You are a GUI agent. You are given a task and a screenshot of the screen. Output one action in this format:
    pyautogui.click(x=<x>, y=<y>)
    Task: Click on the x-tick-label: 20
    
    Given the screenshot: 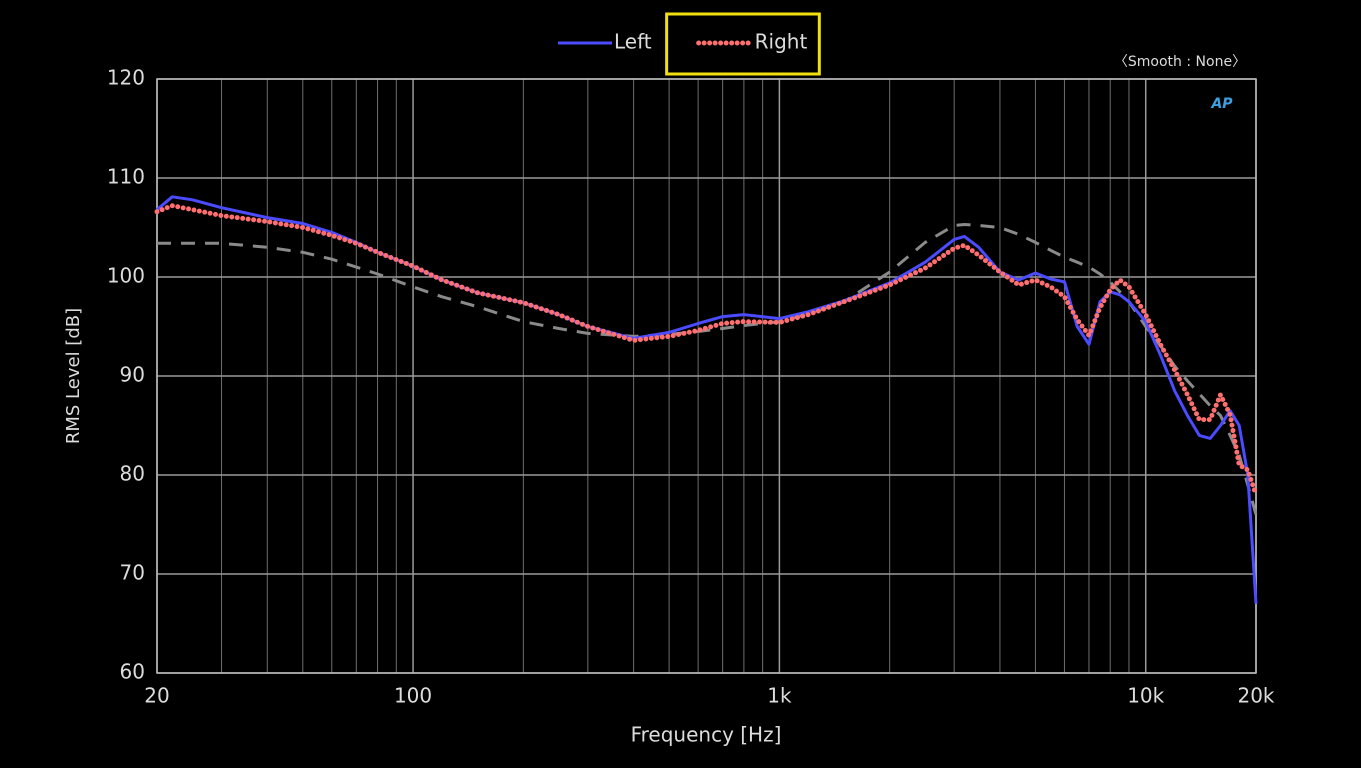 What is the action you would take?
    pyautogui.click(x=156, y=696)
    